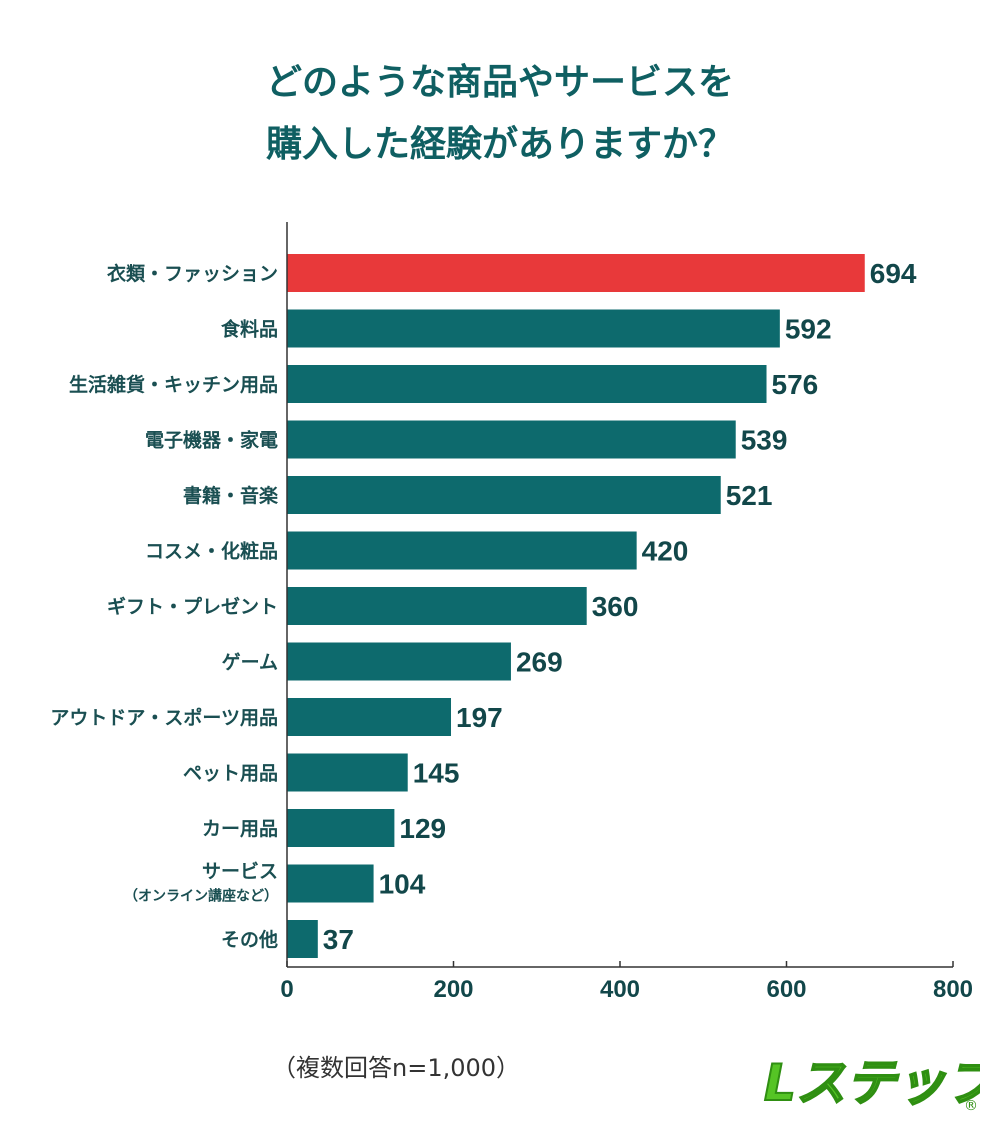 This screenshot has width=1000, height=1134. Describe the element at coordinates (453, 989) in the screenshot. I see `x-tick-label-1: 200` at that location.